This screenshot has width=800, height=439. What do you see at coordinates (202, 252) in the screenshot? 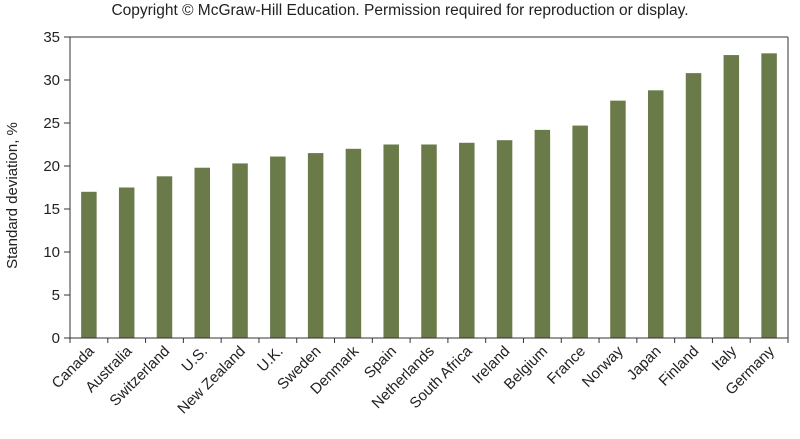
I see `bar-u-s` at bounding box center [202, 252].